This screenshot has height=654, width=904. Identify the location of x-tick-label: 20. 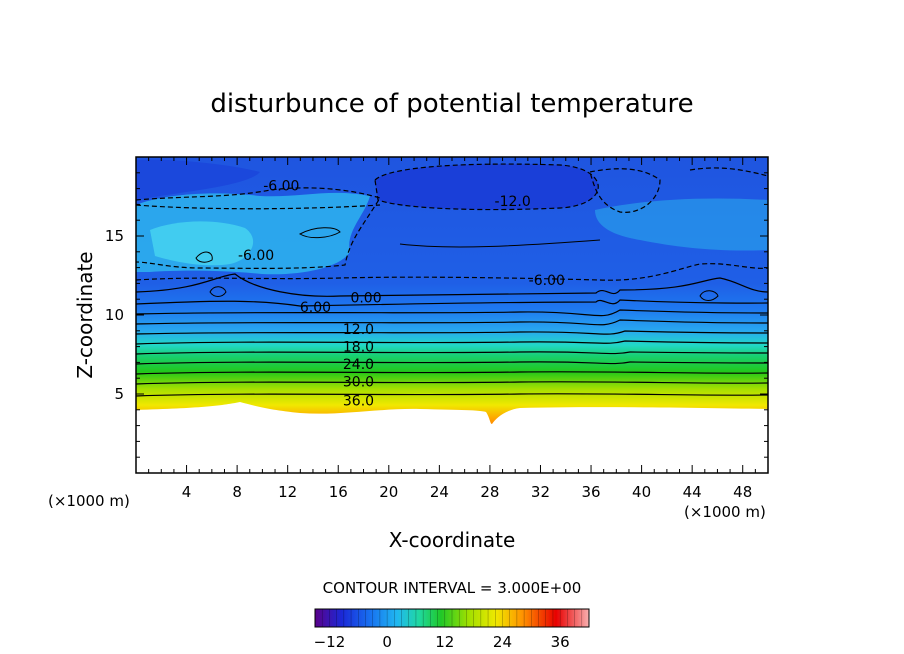
(388, 492).